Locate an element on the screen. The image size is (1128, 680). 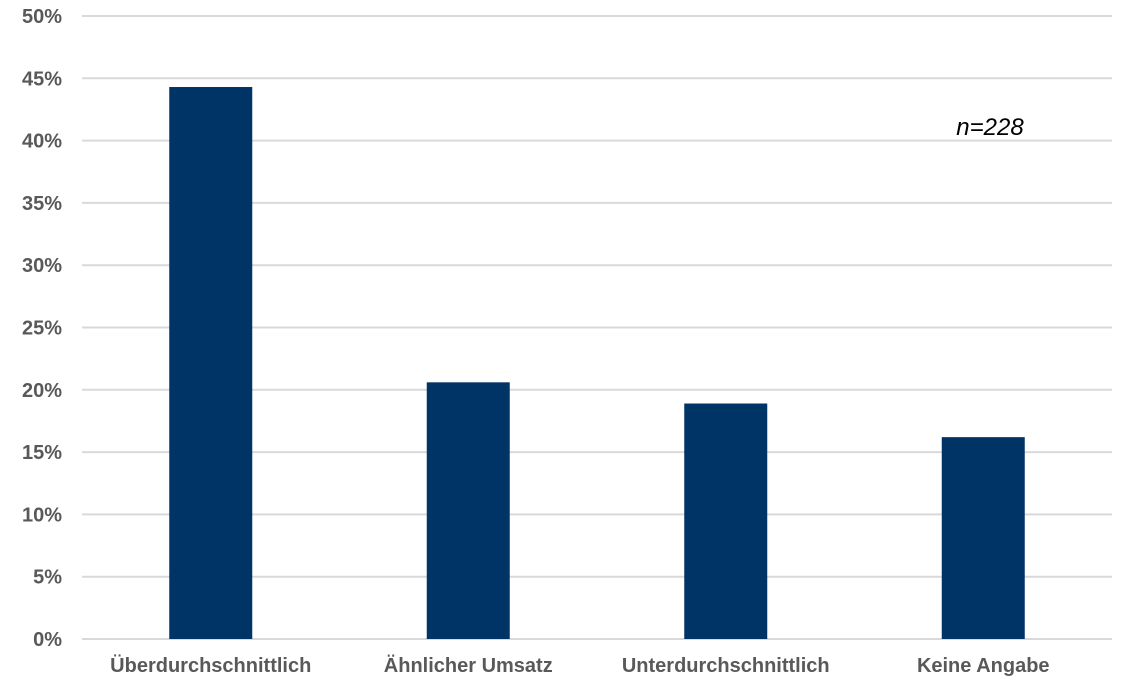
y-tick-label: 45% is located at coordinates (42, 79).